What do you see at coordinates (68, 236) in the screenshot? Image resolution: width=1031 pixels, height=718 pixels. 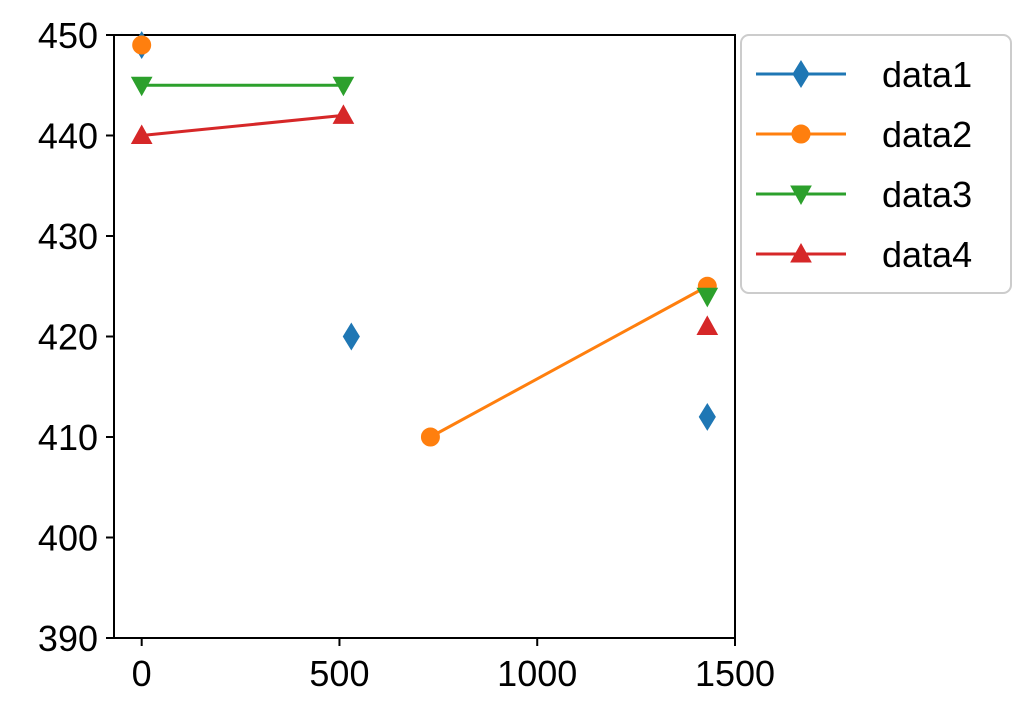 I see `y-tick-label: 430` at bounding box center [68, 236].